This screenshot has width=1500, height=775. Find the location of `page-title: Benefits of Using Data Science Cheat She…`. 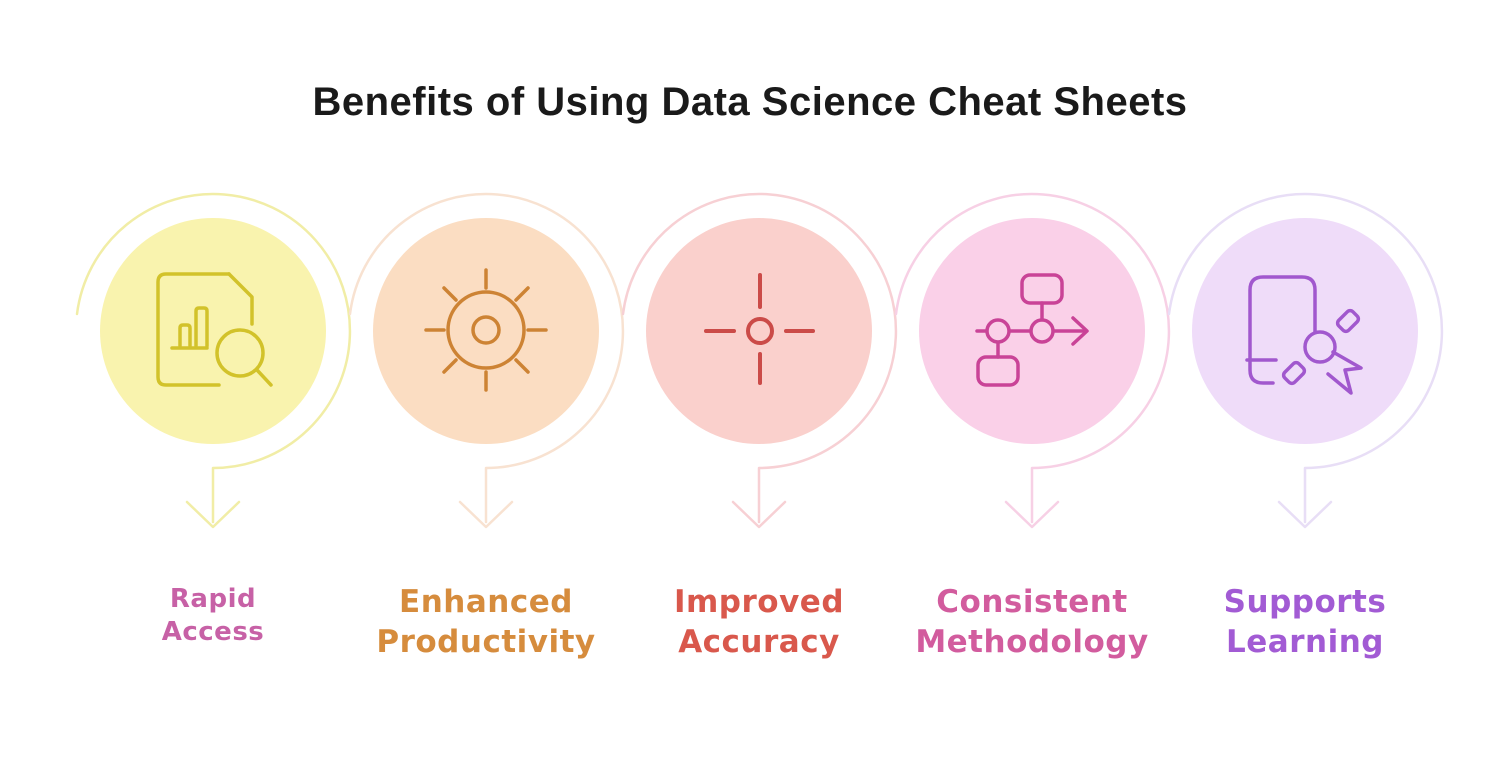

page-title: Benefits of Using Data Science Cheat She… is located at coordinates (750, 102).